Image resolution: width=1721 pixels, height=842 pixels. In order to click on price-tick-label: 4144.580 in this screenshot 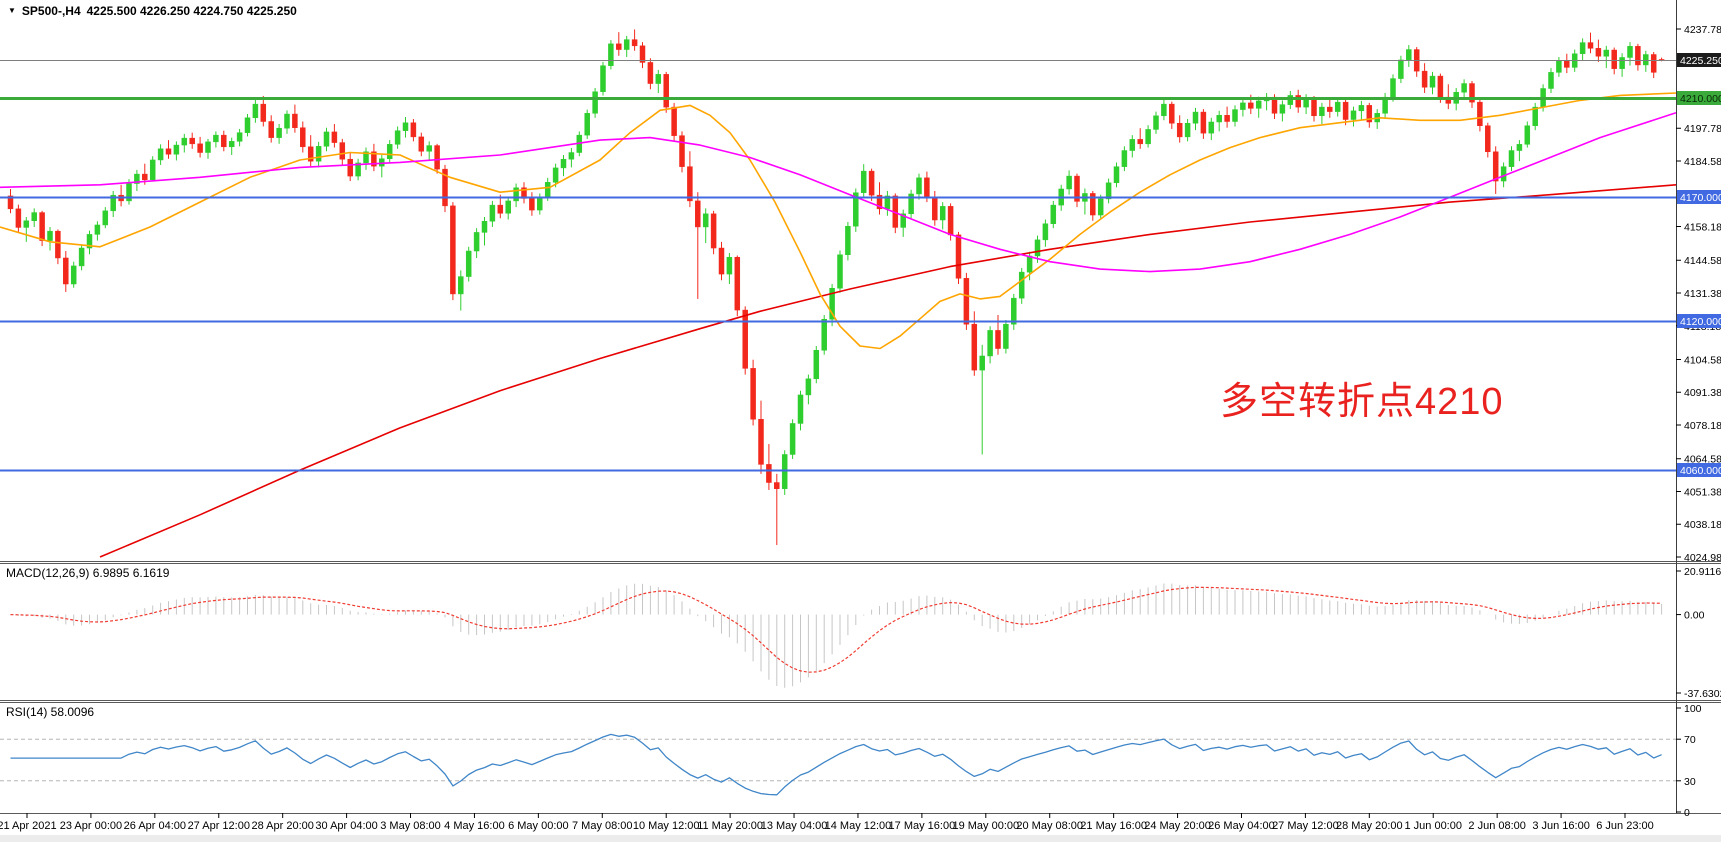, I will do `click(1702, 261)`.